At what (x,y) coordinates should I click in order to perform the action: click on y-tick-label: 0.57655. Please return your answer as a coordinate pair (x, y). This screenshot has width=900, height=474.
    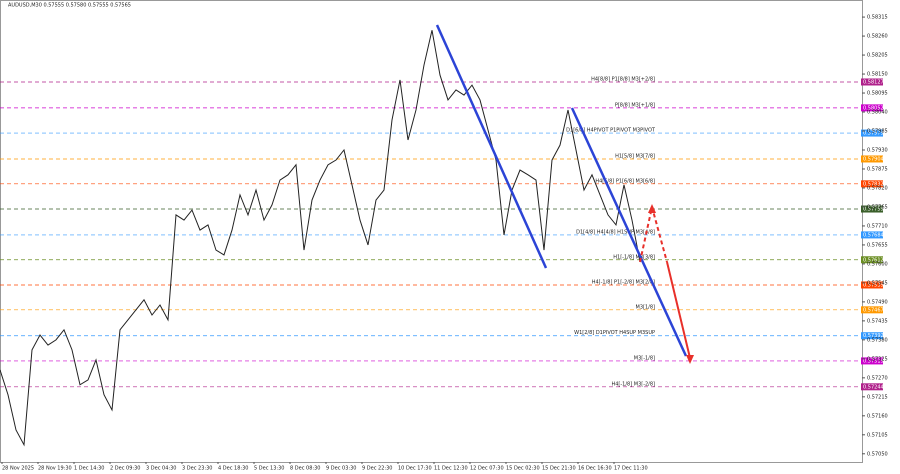
    Looking at the image, I should click on (877, 245).